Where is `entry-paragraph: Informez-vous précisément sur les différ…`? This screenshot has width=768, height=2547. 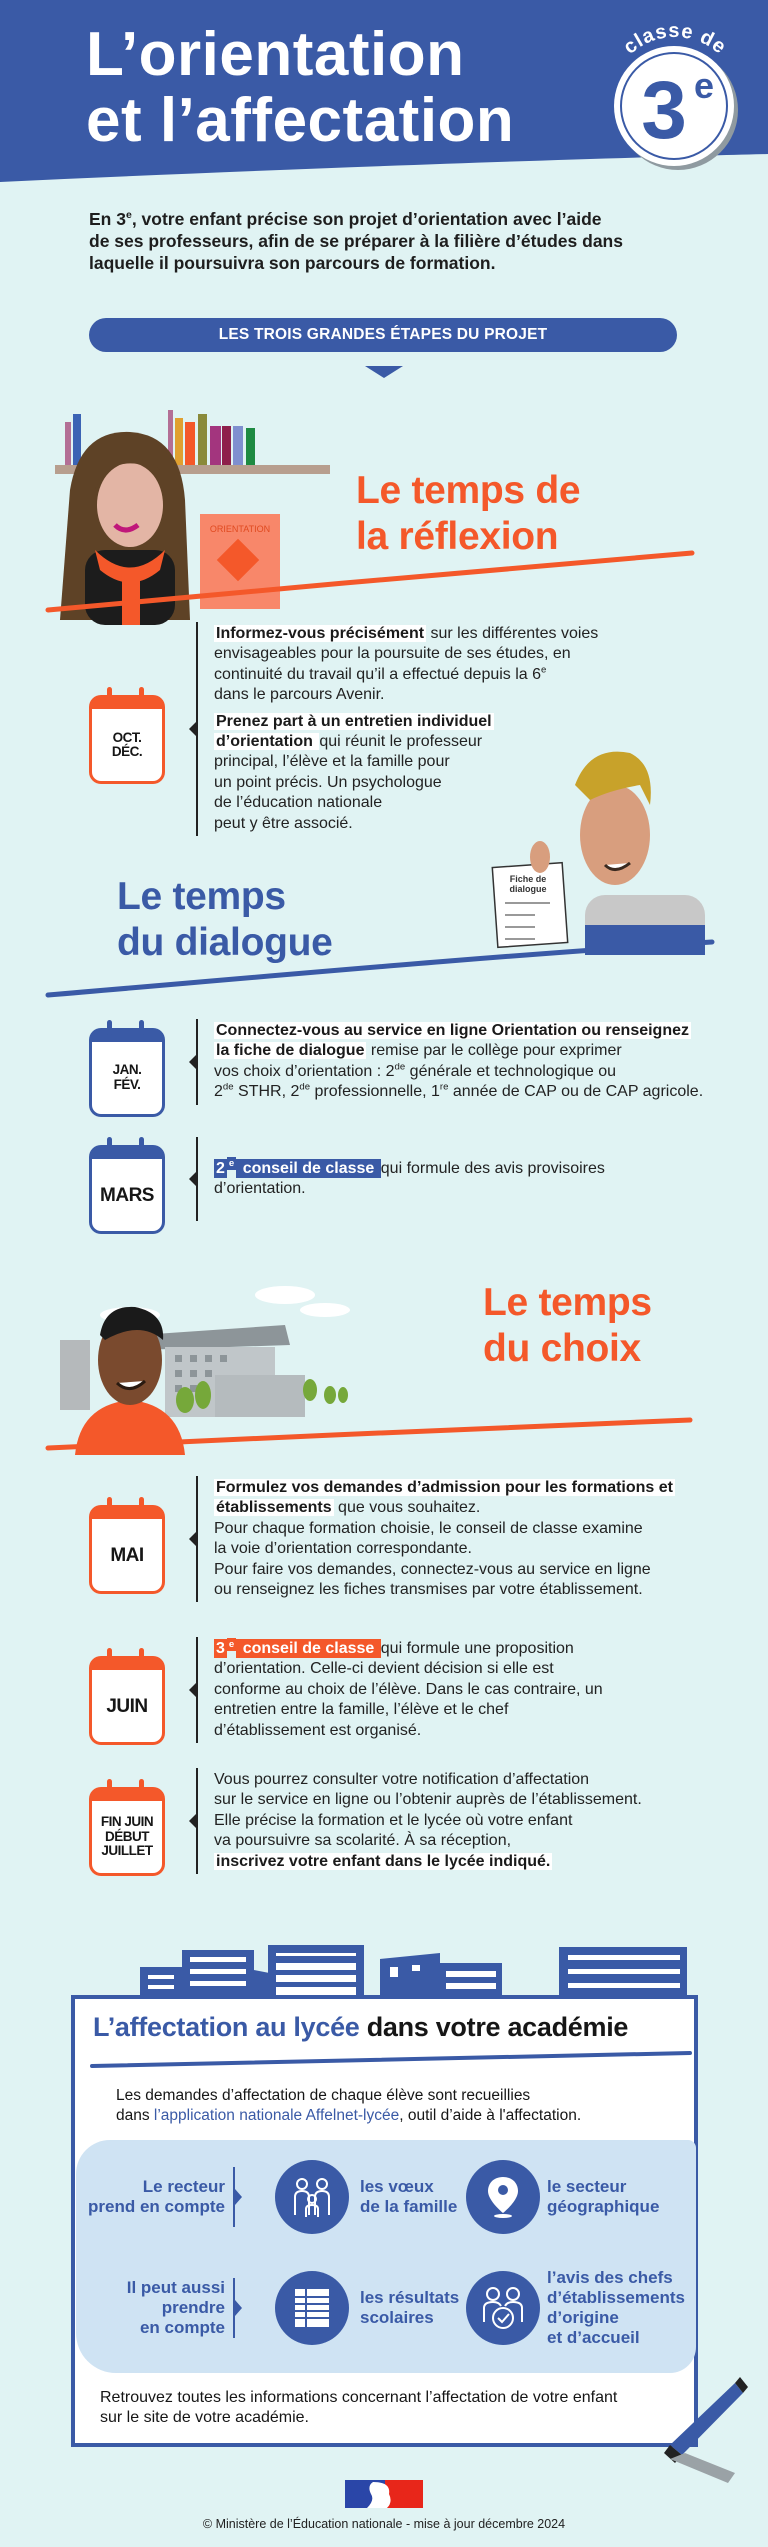
entry-paragraph: Informez-vous précisément sur les différ… is located at coordinates (406, 665).